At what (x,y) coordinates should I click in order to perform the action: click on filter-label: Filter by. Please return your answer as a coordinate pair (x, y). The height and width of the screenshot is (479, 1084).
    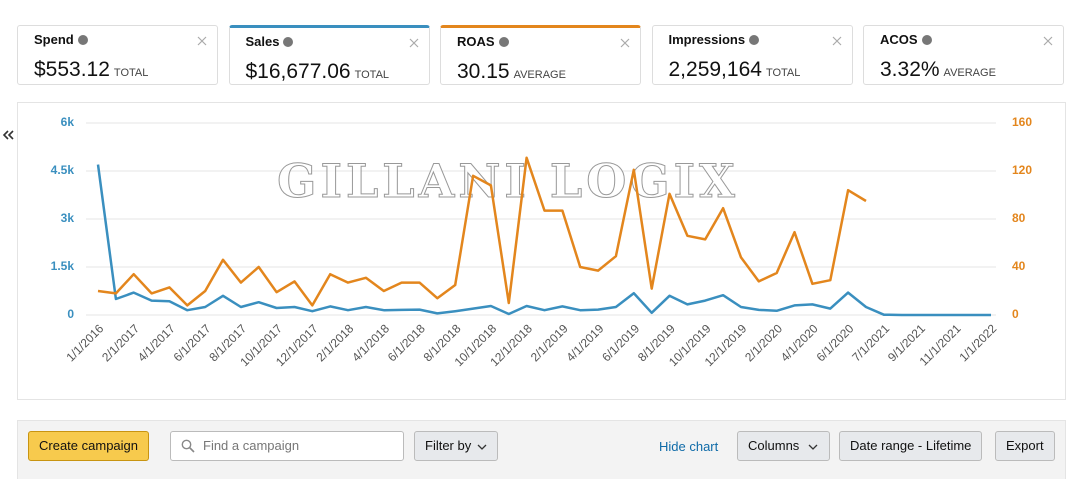
    Looking at the image, I should click on (448, 445).